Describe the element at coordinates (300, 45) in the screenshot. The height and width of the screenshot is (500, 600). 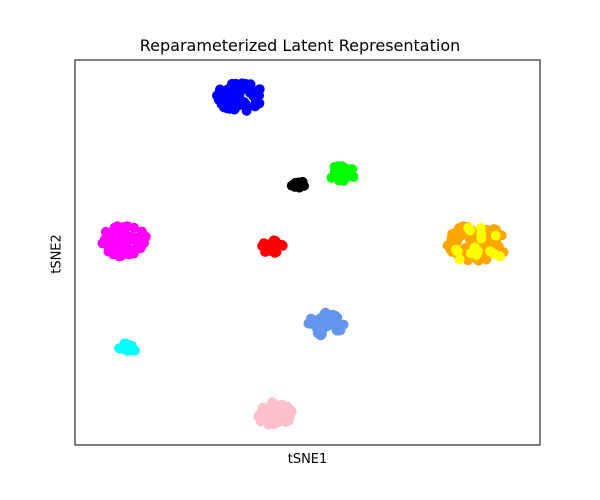
I see `chart-title: Reparameterized Latent Representation` at that location.